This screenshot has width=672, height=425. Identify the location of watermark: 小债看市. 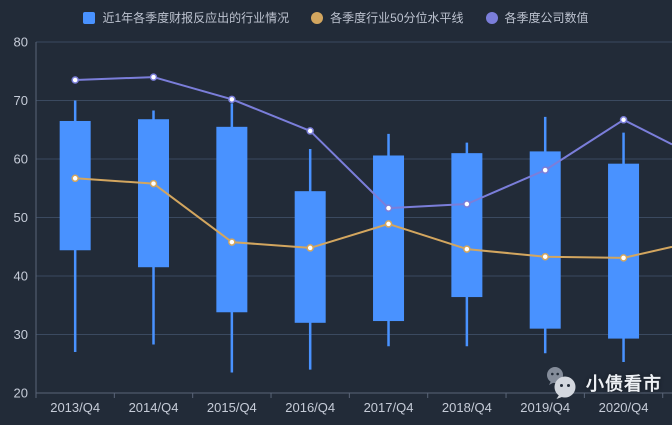
(602, 383).